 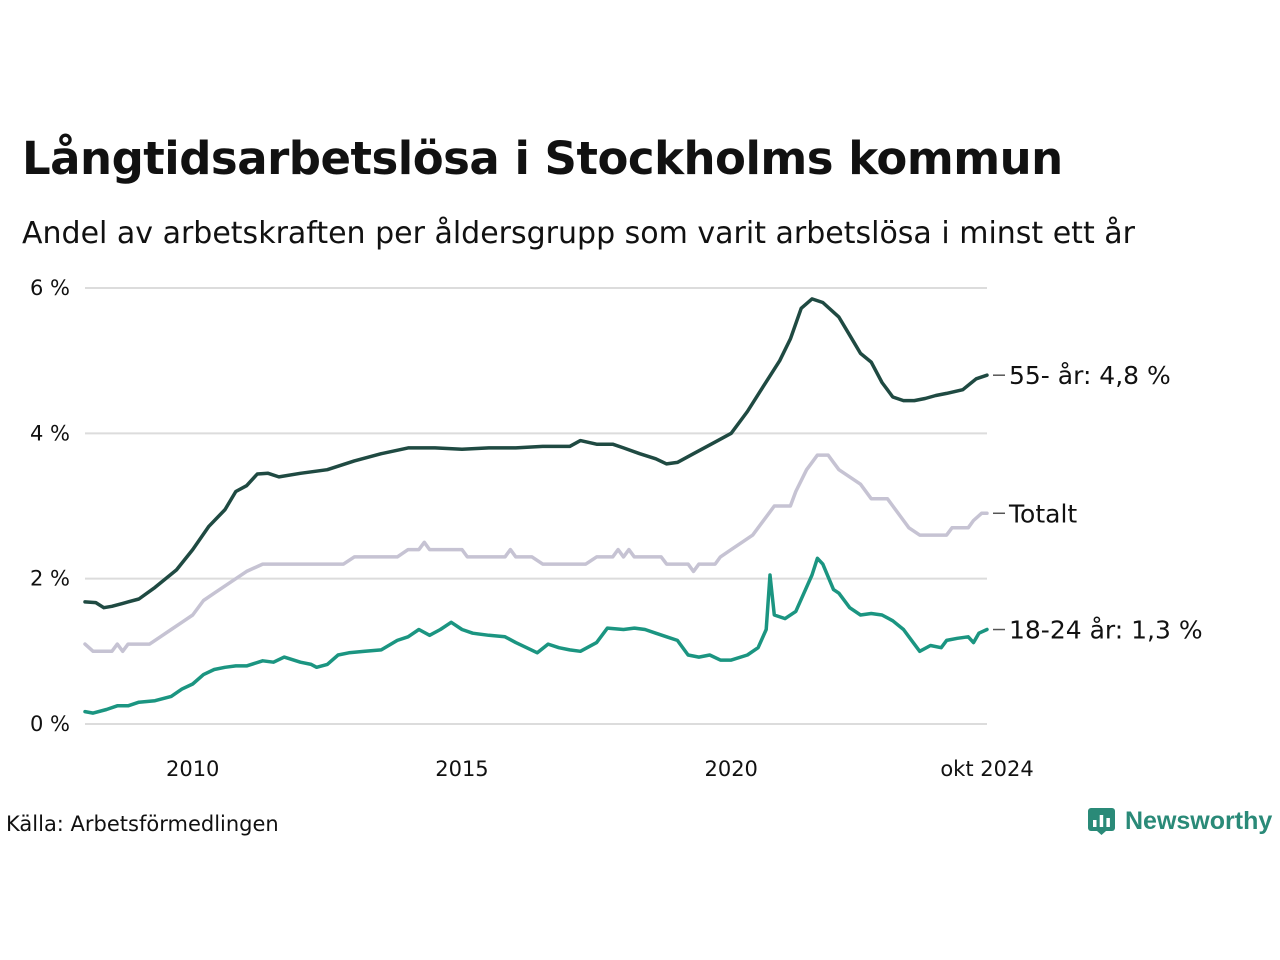 I want to click on y-tick-label: 0 %, so click(x=50, y=724).